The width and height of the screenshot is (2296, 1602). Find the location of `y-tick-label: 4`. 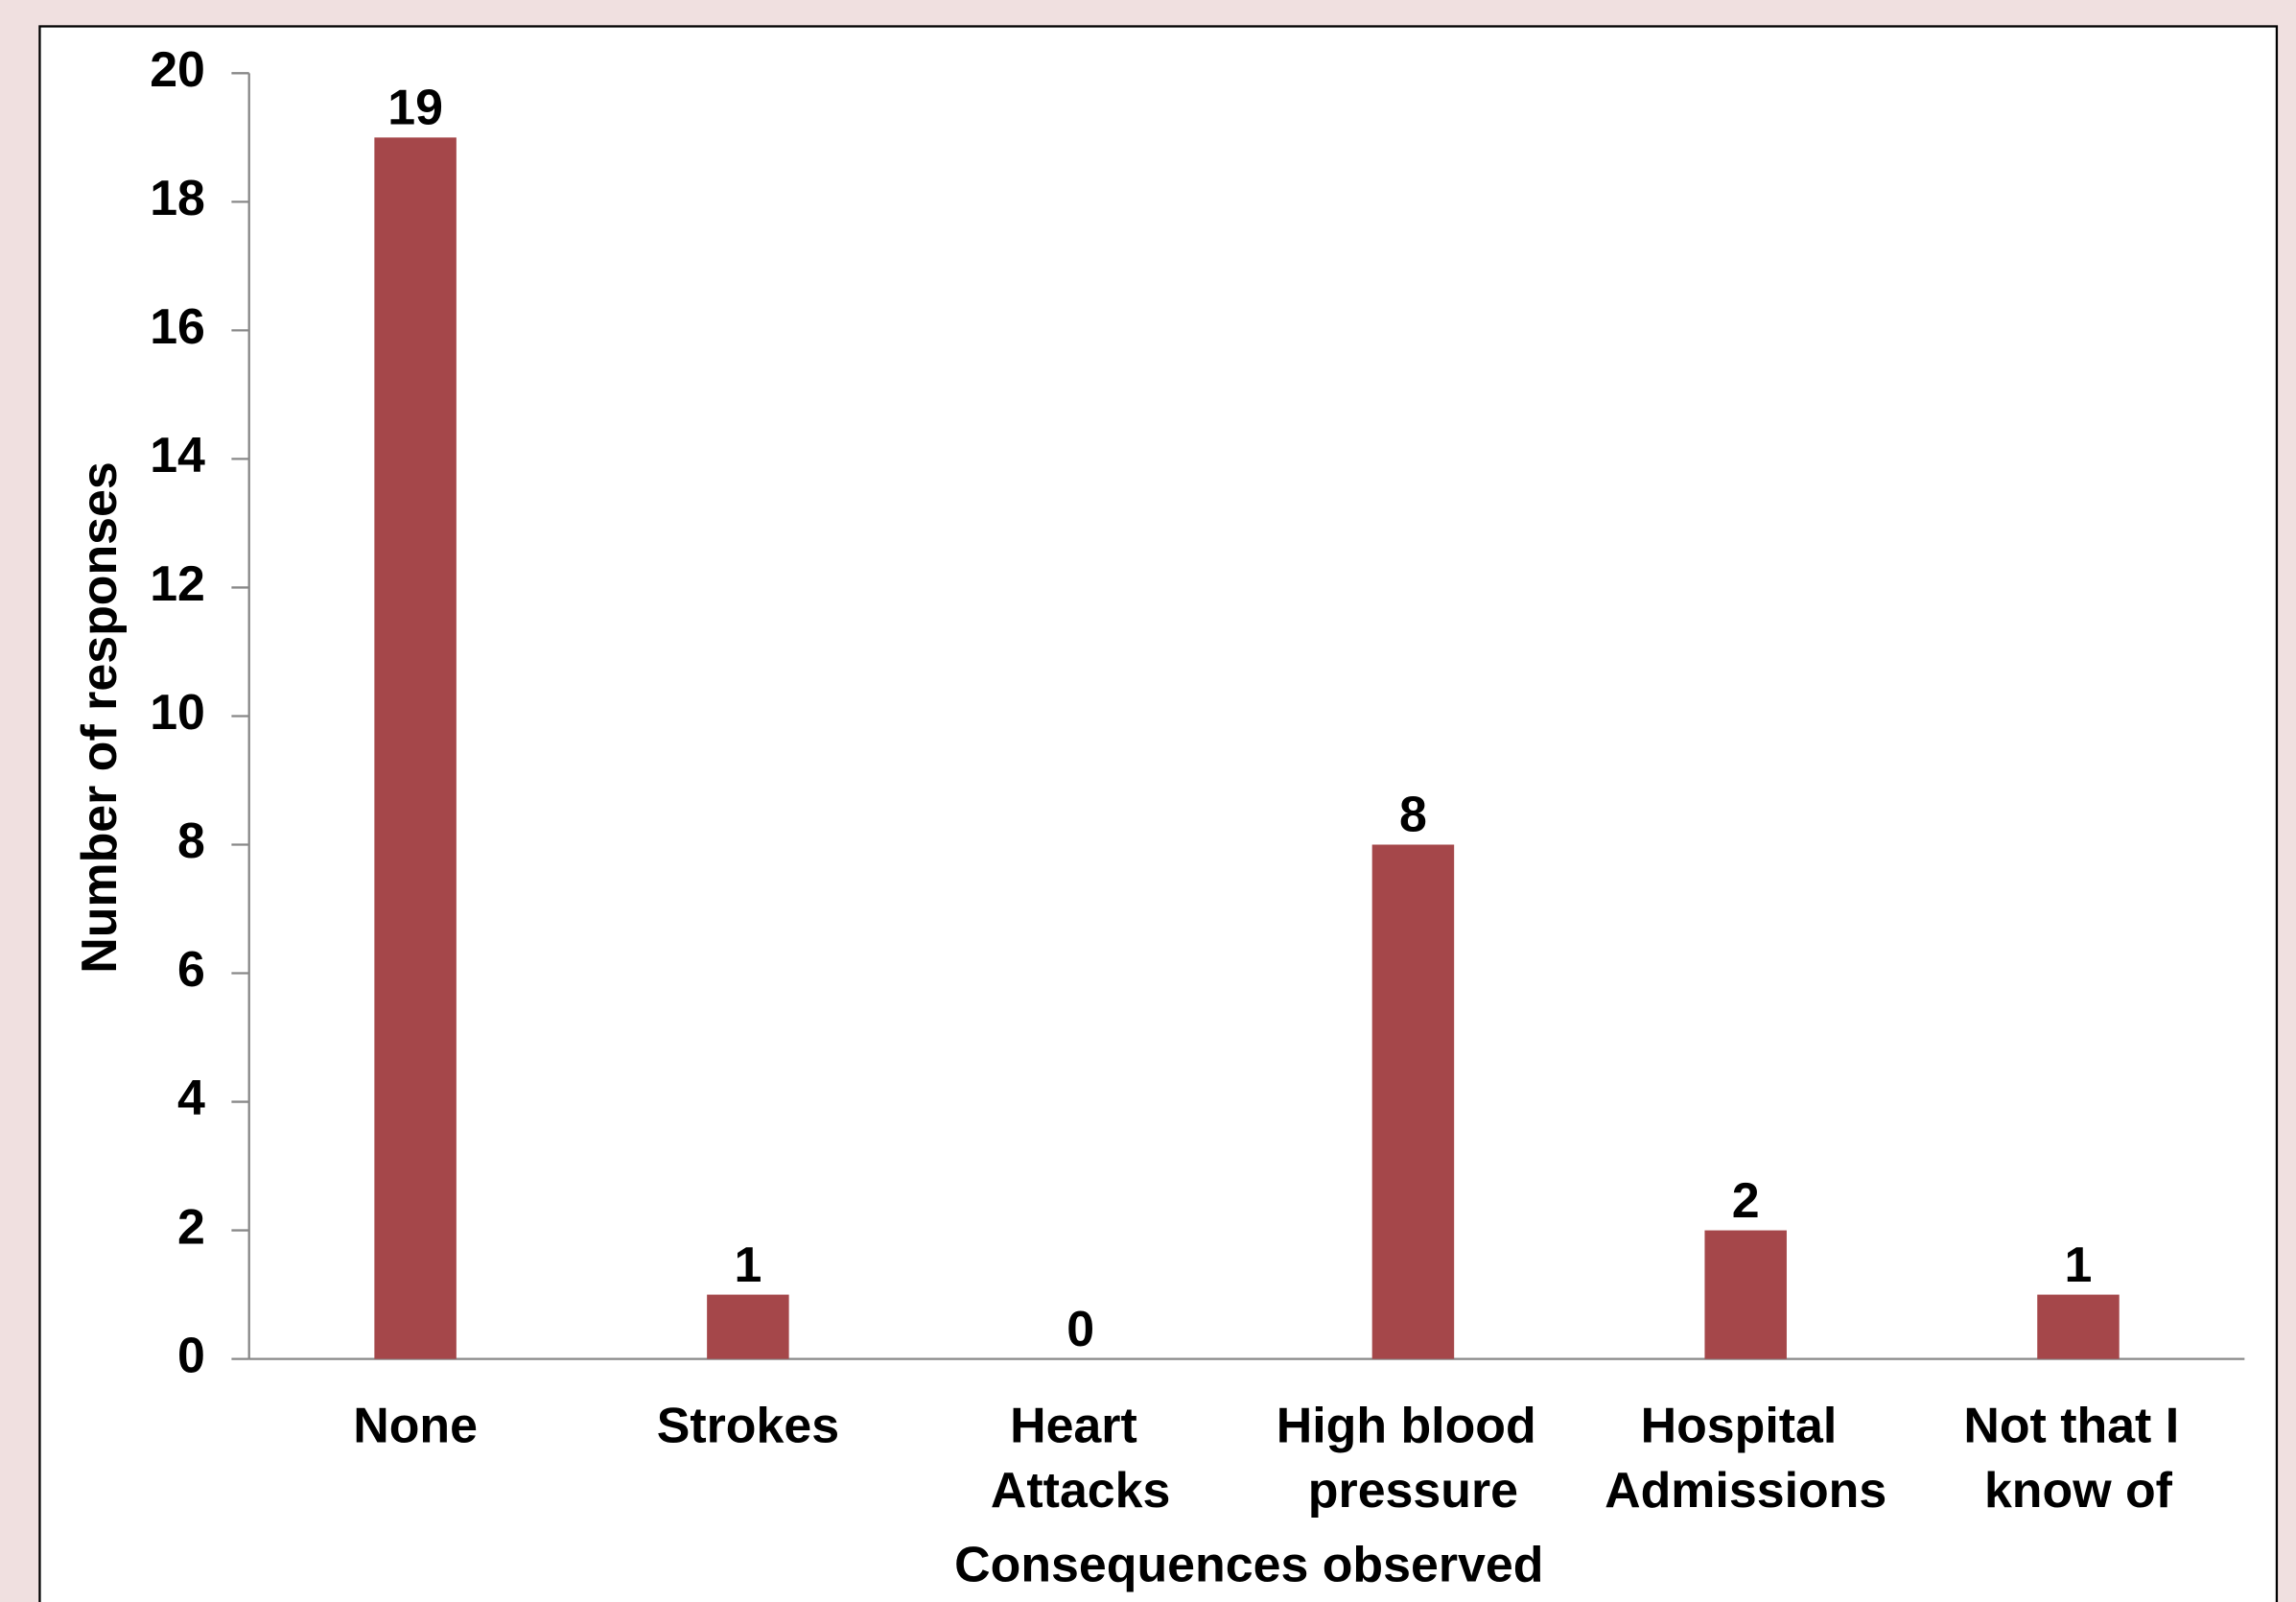

y-tick-label: 4 is located at coordinates (191, 1098).